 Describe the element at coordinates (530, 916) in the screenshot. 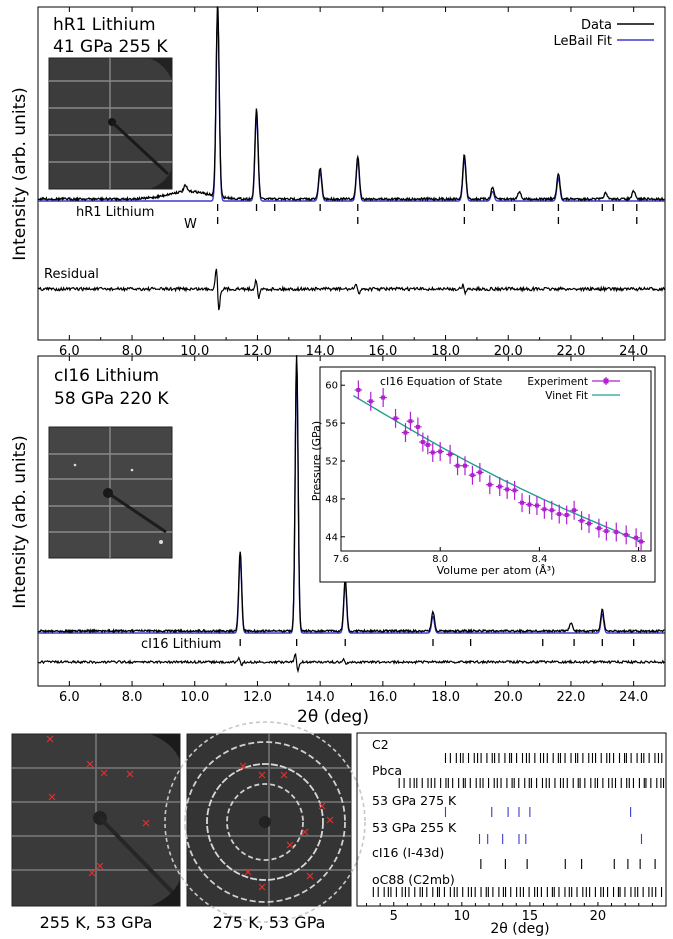

I see `tick-chart-x-tick-label: 15` at that location.